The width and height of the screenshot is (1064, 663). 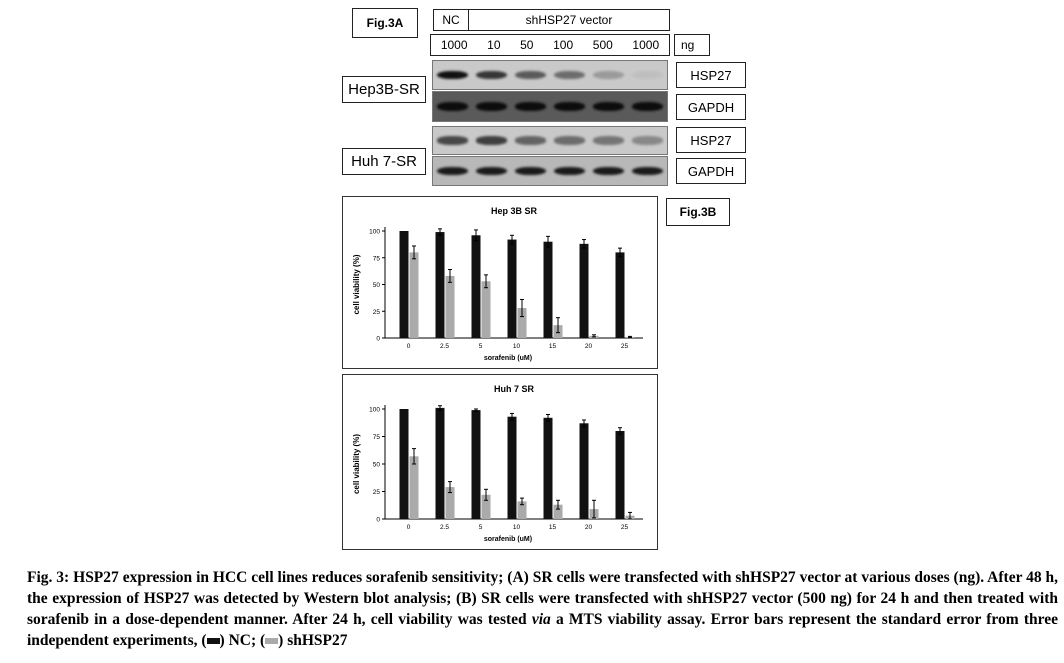 I want to click on x-tick-label: 5, so click(x=481, y=527).